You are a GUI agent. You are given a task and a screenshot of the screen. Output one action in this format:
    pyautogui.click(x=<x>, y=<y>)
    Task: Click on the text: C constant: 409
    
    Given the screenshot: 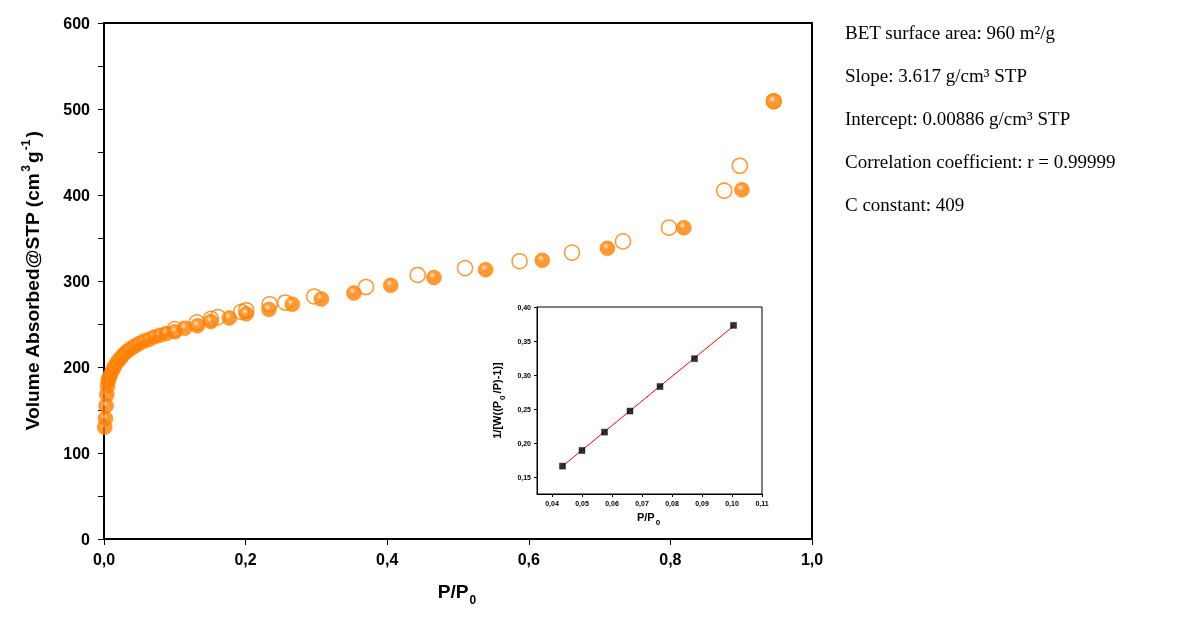 What is the action you would take?
    pyautogui.click(x=905, y=205)
    